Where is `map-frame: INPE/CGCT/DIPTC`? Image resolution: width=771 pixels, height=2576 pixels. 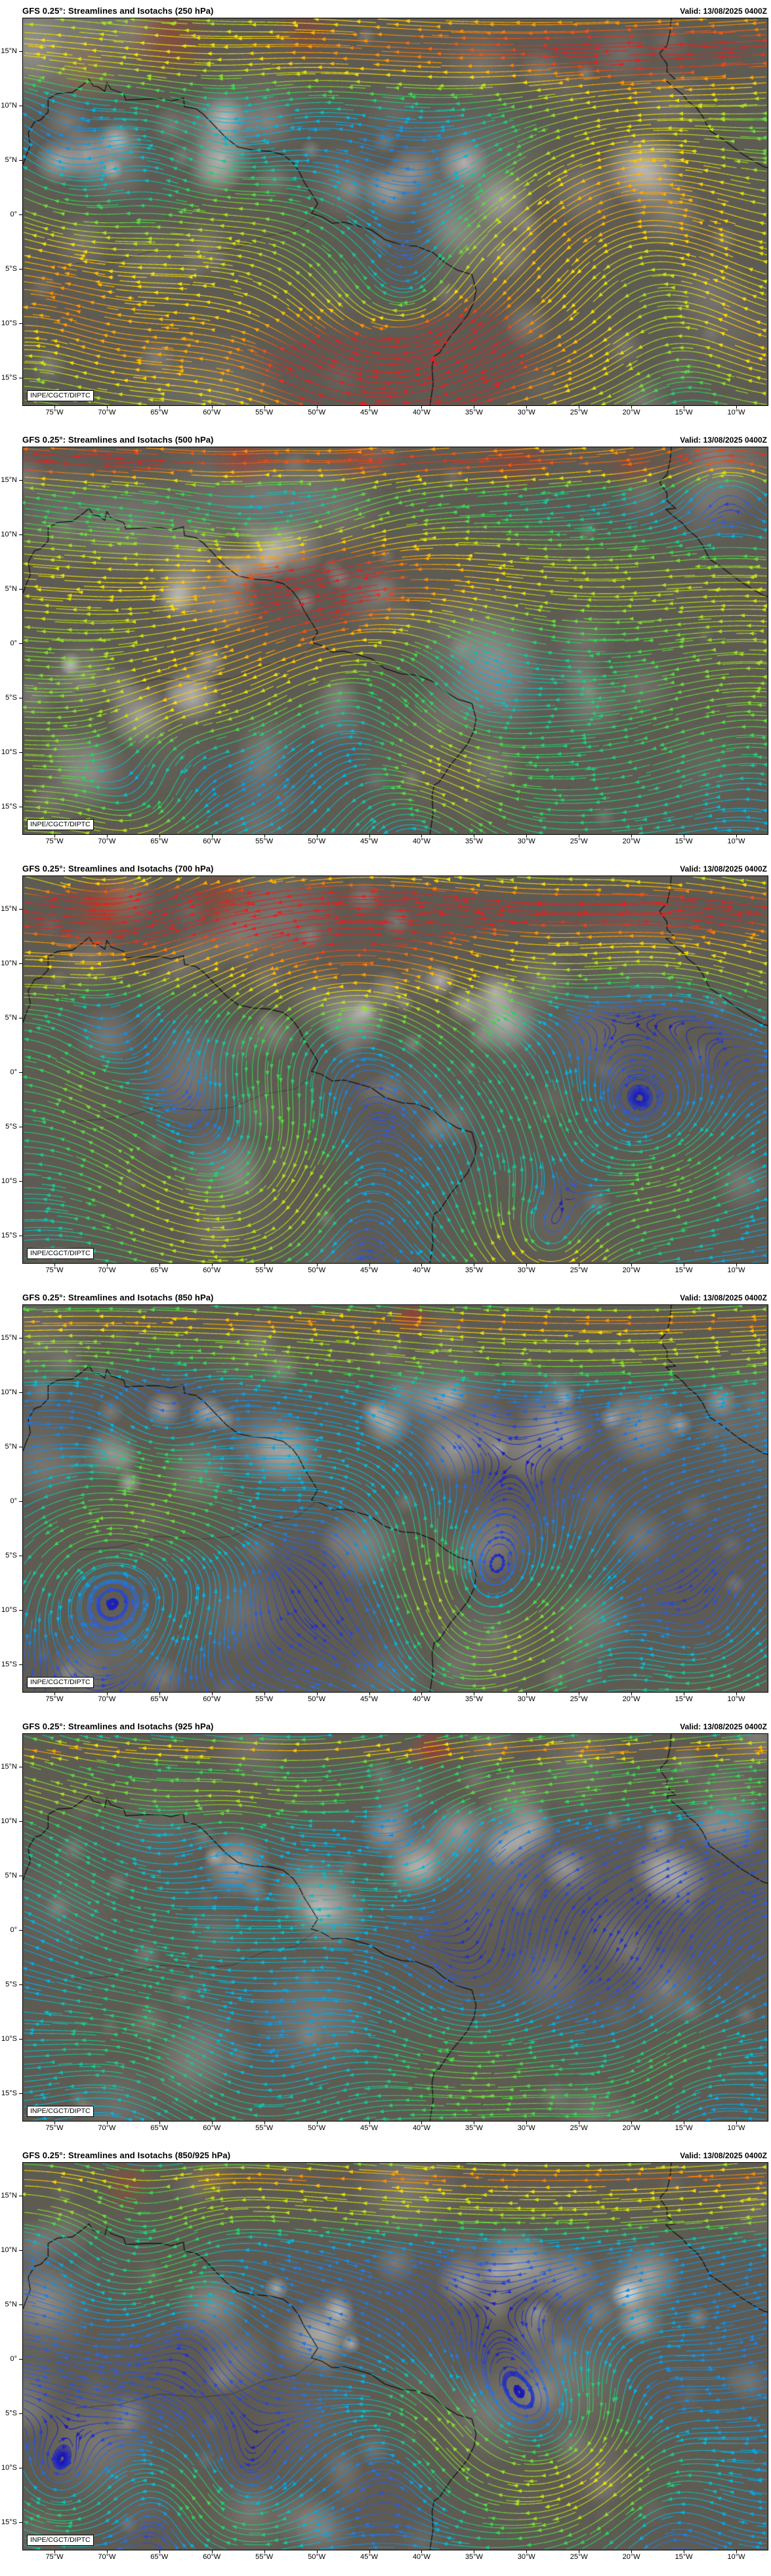 map-frame: INPE/CGCT/DIPTC is located at coordinates (395, 1498).